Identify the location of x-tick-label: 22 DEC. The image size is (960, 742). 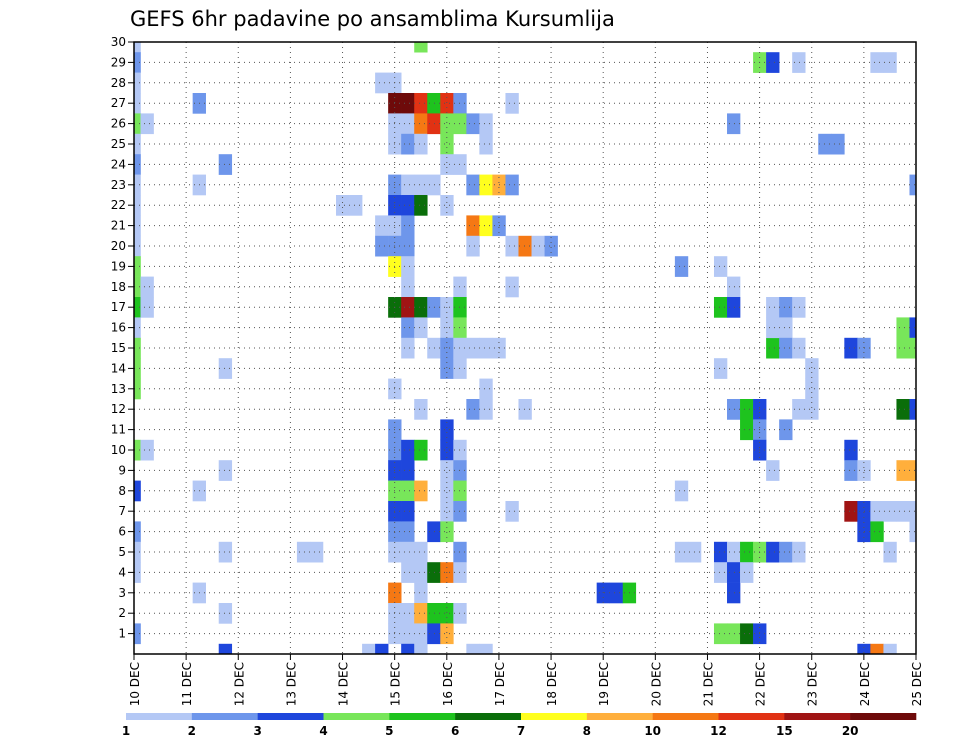
(761, 684).